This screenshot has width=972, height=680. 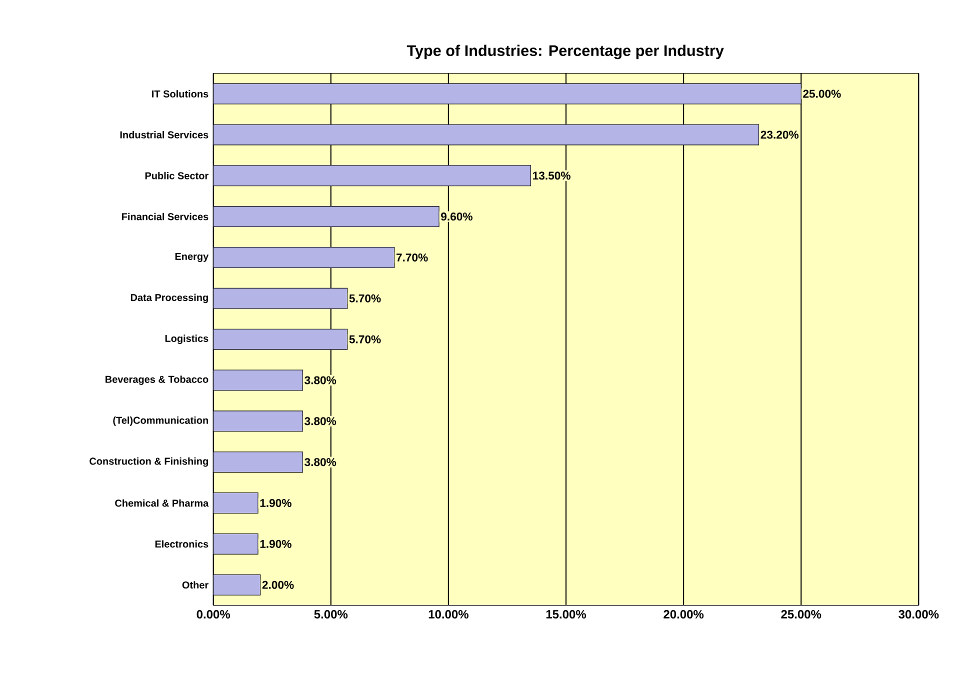 I want to click on x-tick-label: 5.00%, so click(x=331, y=614).